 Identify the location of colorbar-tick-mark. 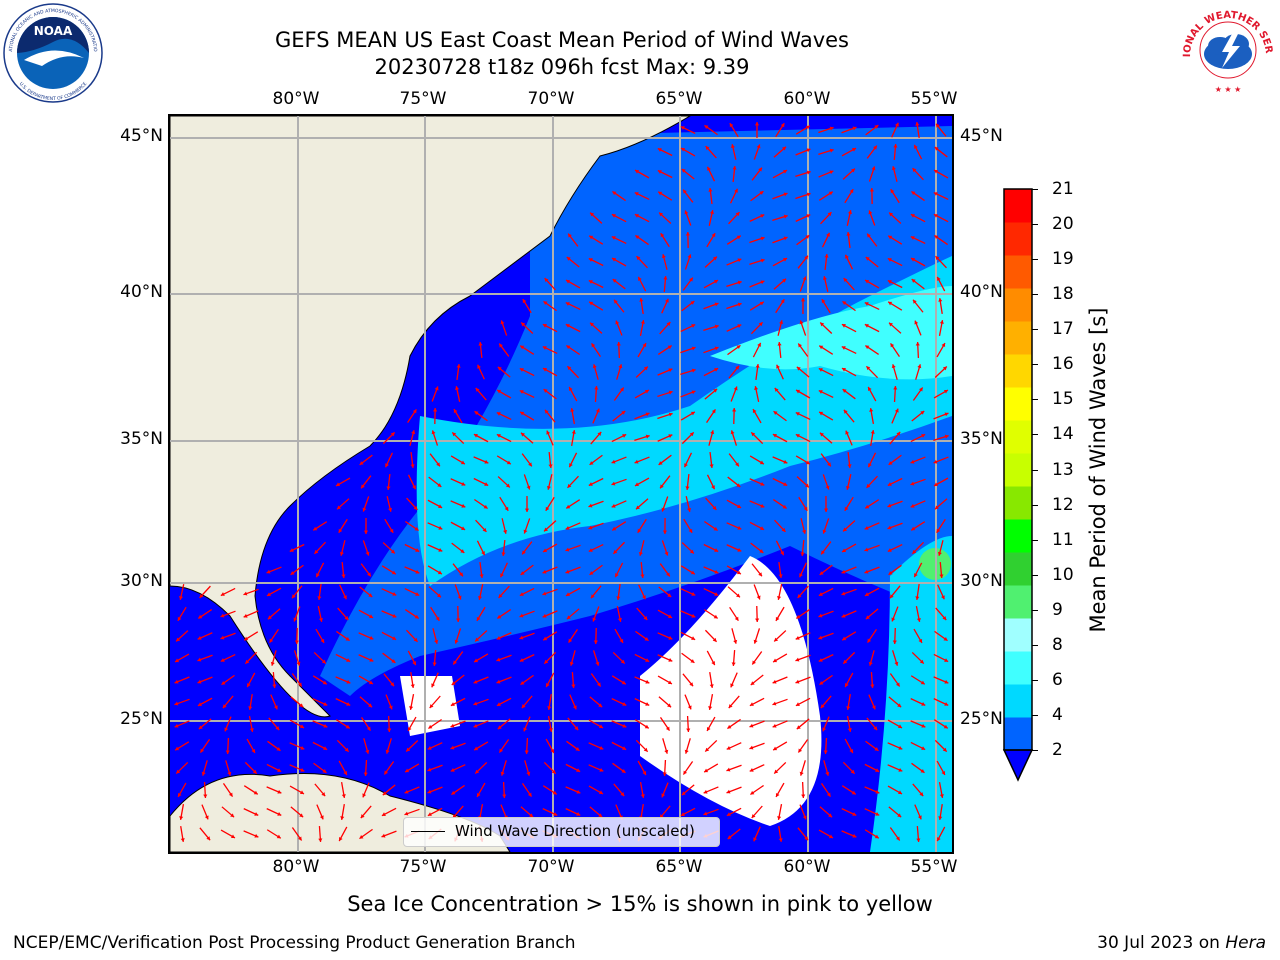
(1035, 540).